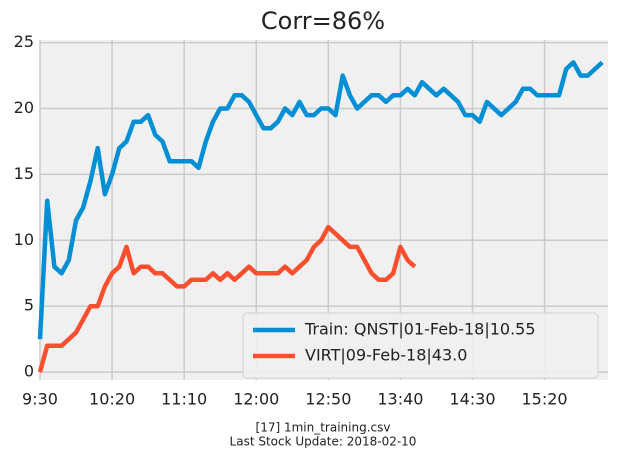 The width and height of the screenshot is (617, 458). What do you see at coordinates (256, 399) in the screenshot?
I see `x-tick-label: 12:00` at bounding box center [256, 399].